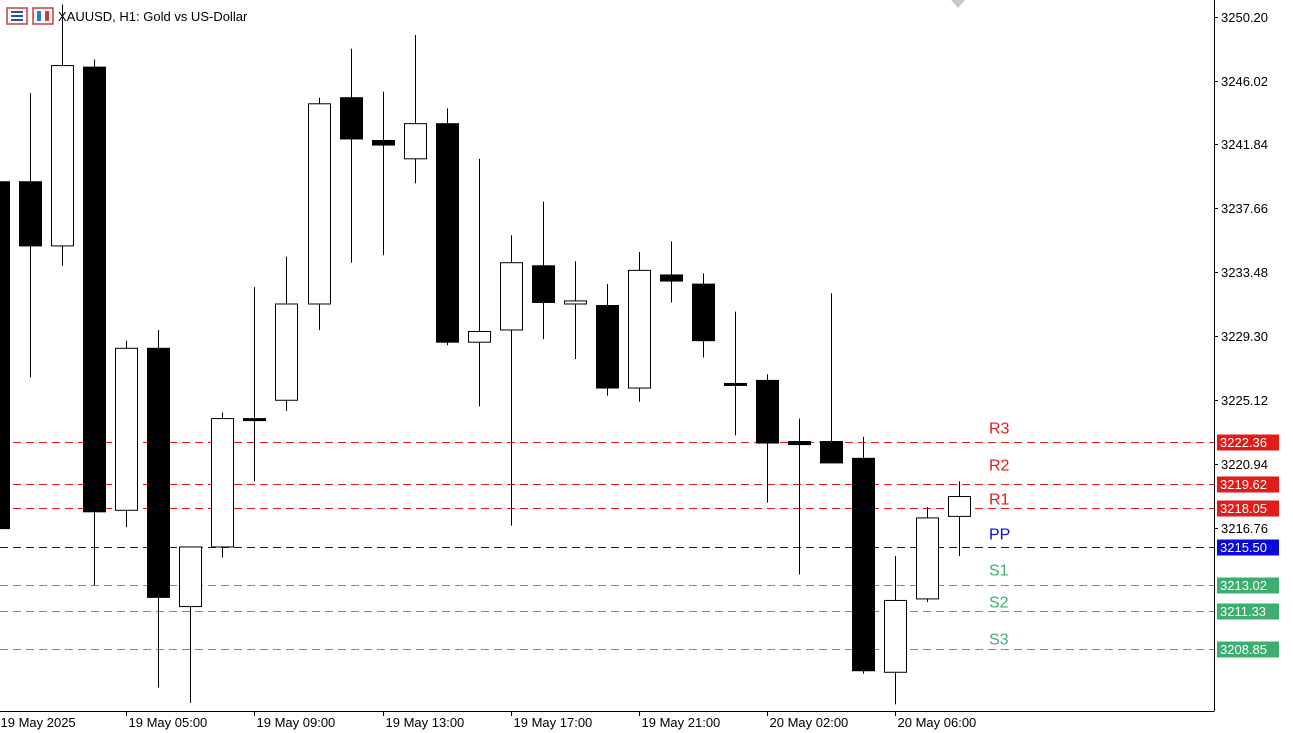 Image resolution: width=1293 pixels, height=733 pixels. I want to click on pivot-name-s2: S2, so click(999, 603).